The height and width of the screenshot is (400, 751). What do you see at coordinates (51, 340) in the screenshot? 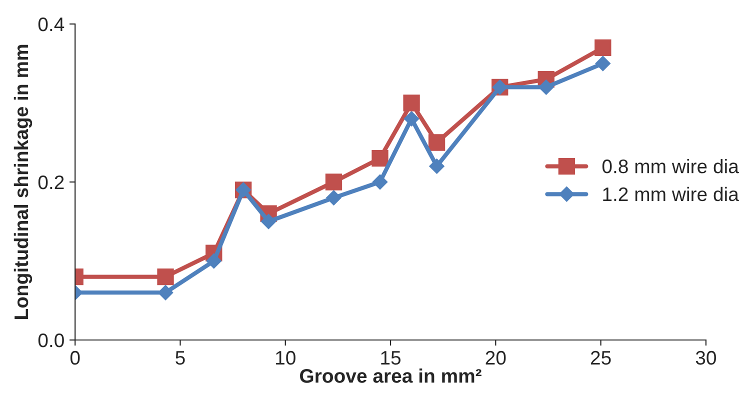
I see `y-tick-label: 0.0` at bounding box center [51, 340].